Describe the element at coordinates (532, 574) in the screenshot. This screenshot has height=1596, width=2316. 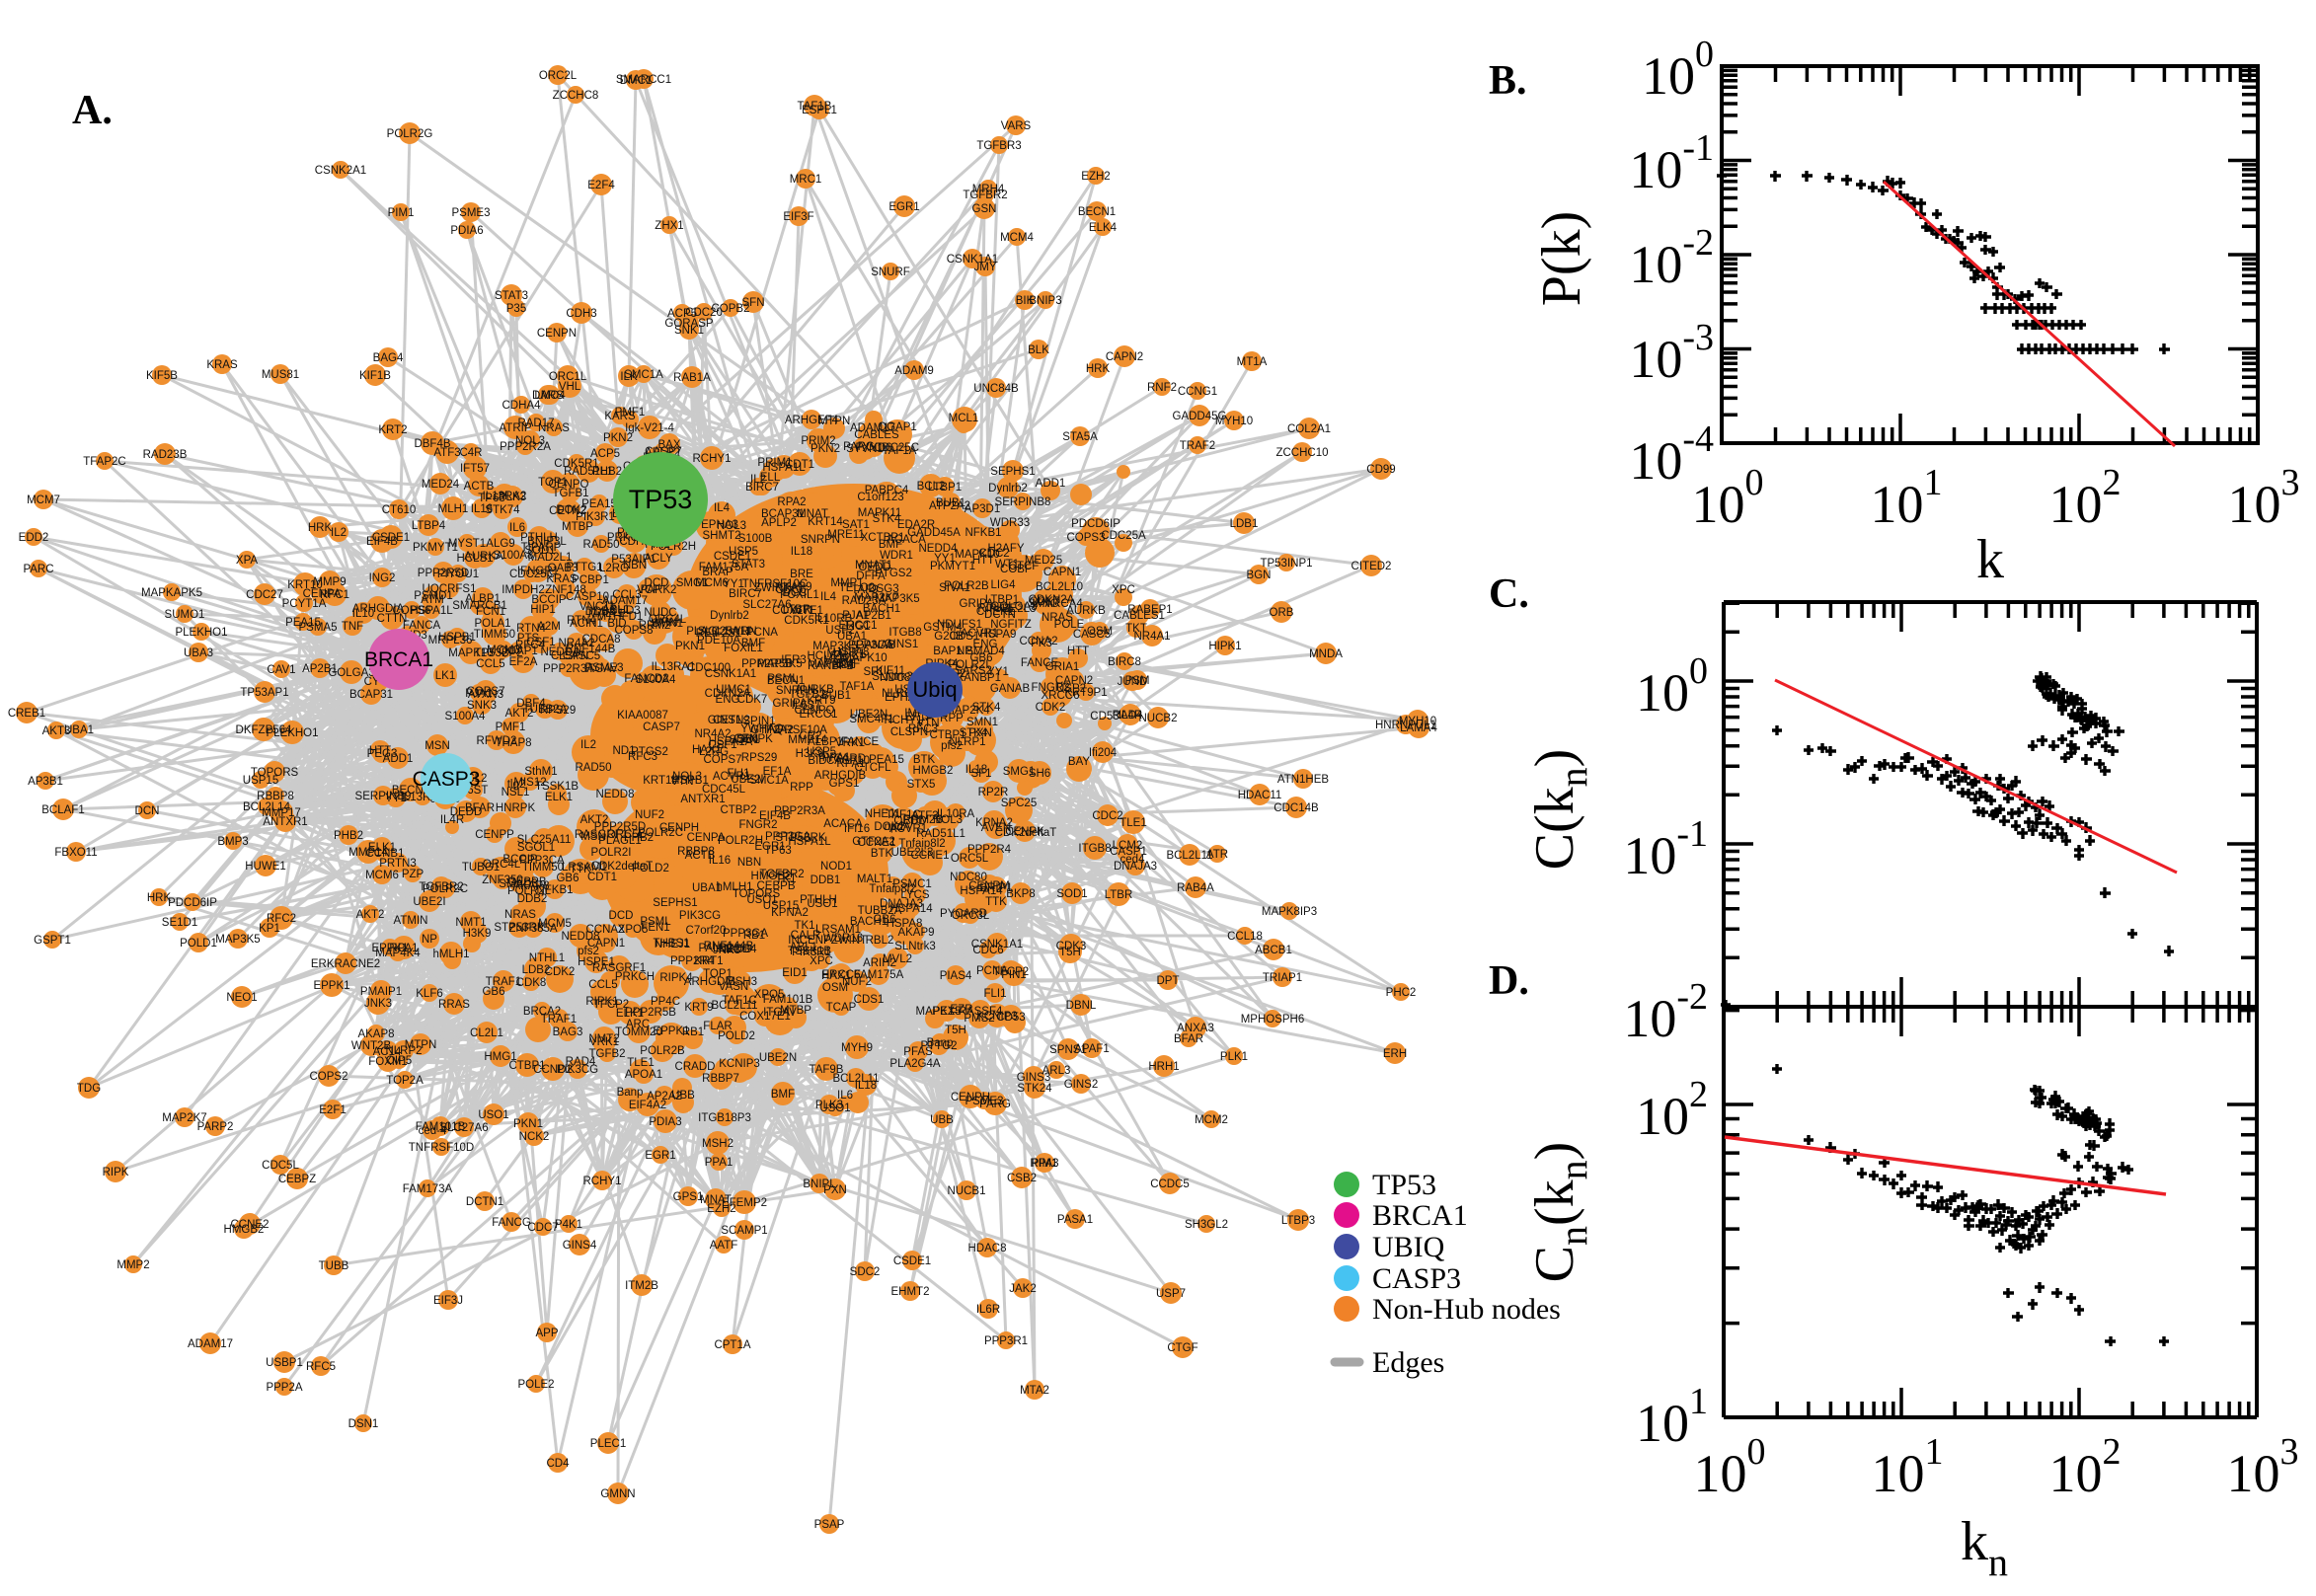
I see `svg-text: CDC25C` at that location.